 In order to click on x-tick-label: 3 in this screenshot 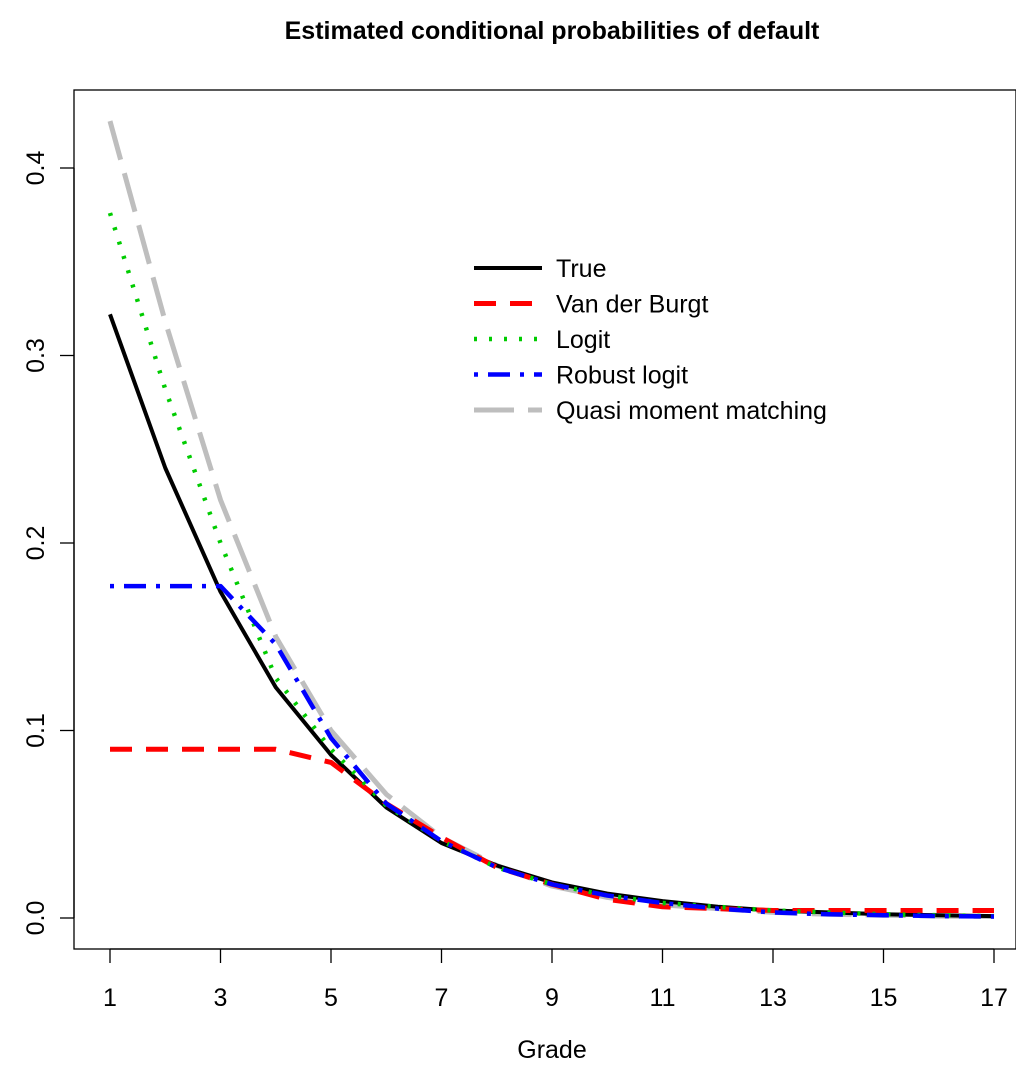, I will do `click(221, 998)`.